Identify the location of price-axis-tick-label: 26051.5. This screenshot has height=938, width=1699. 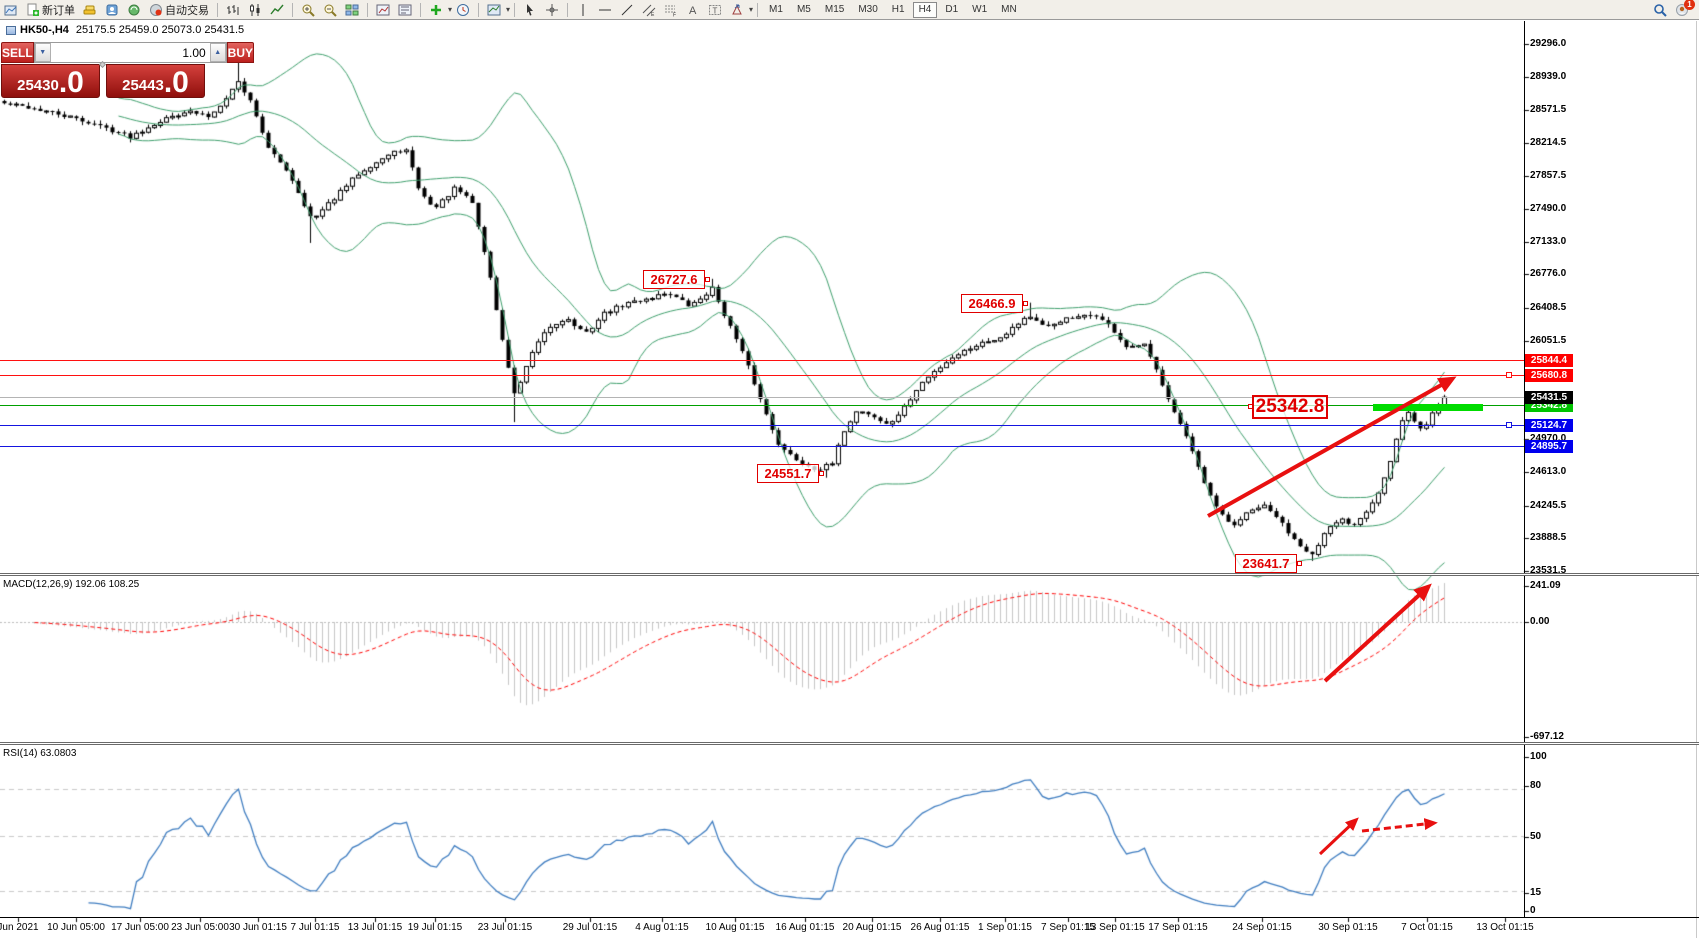
(1548, 340).